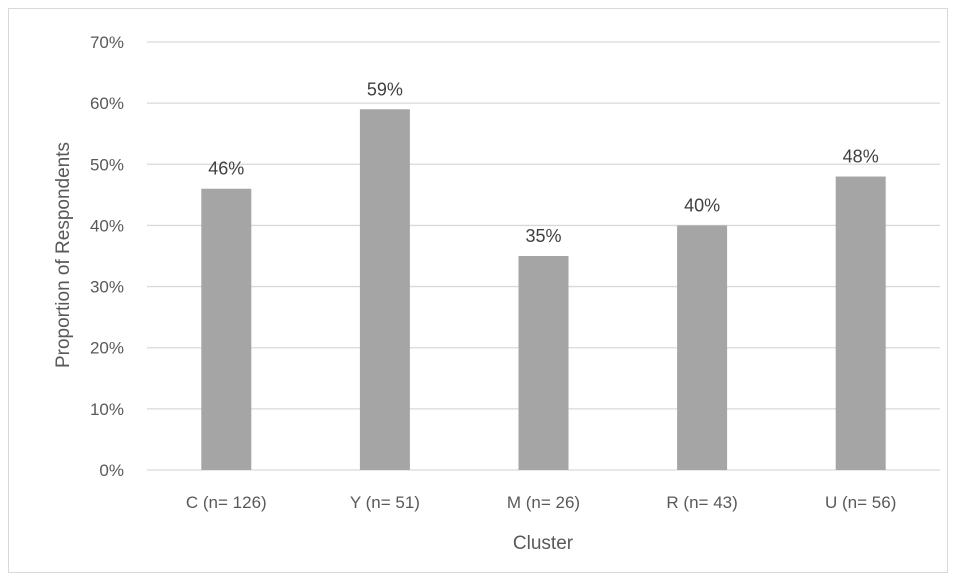 The height and width of the screenshot is (581, 957). Describe the element at coordinates (107, 225) in the screenshot. I see `y-tick-label: 40%` at that location.